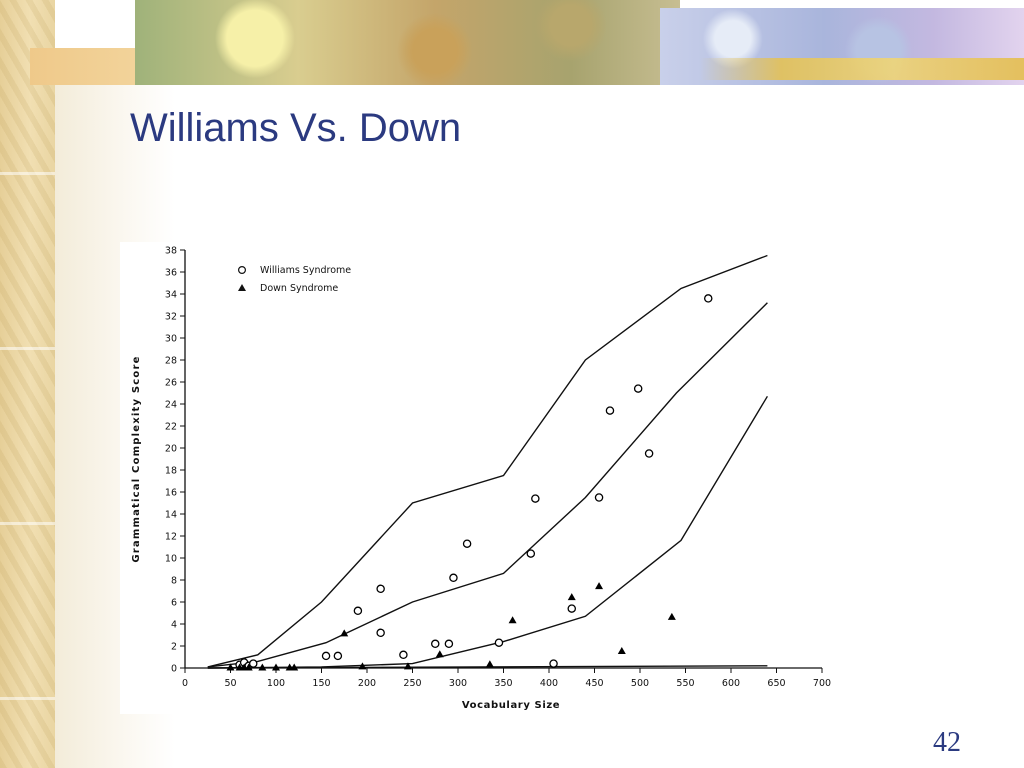  Describe the element at coordinates (947, 742) in the screenshot. I see `page-number: 42` at that location.